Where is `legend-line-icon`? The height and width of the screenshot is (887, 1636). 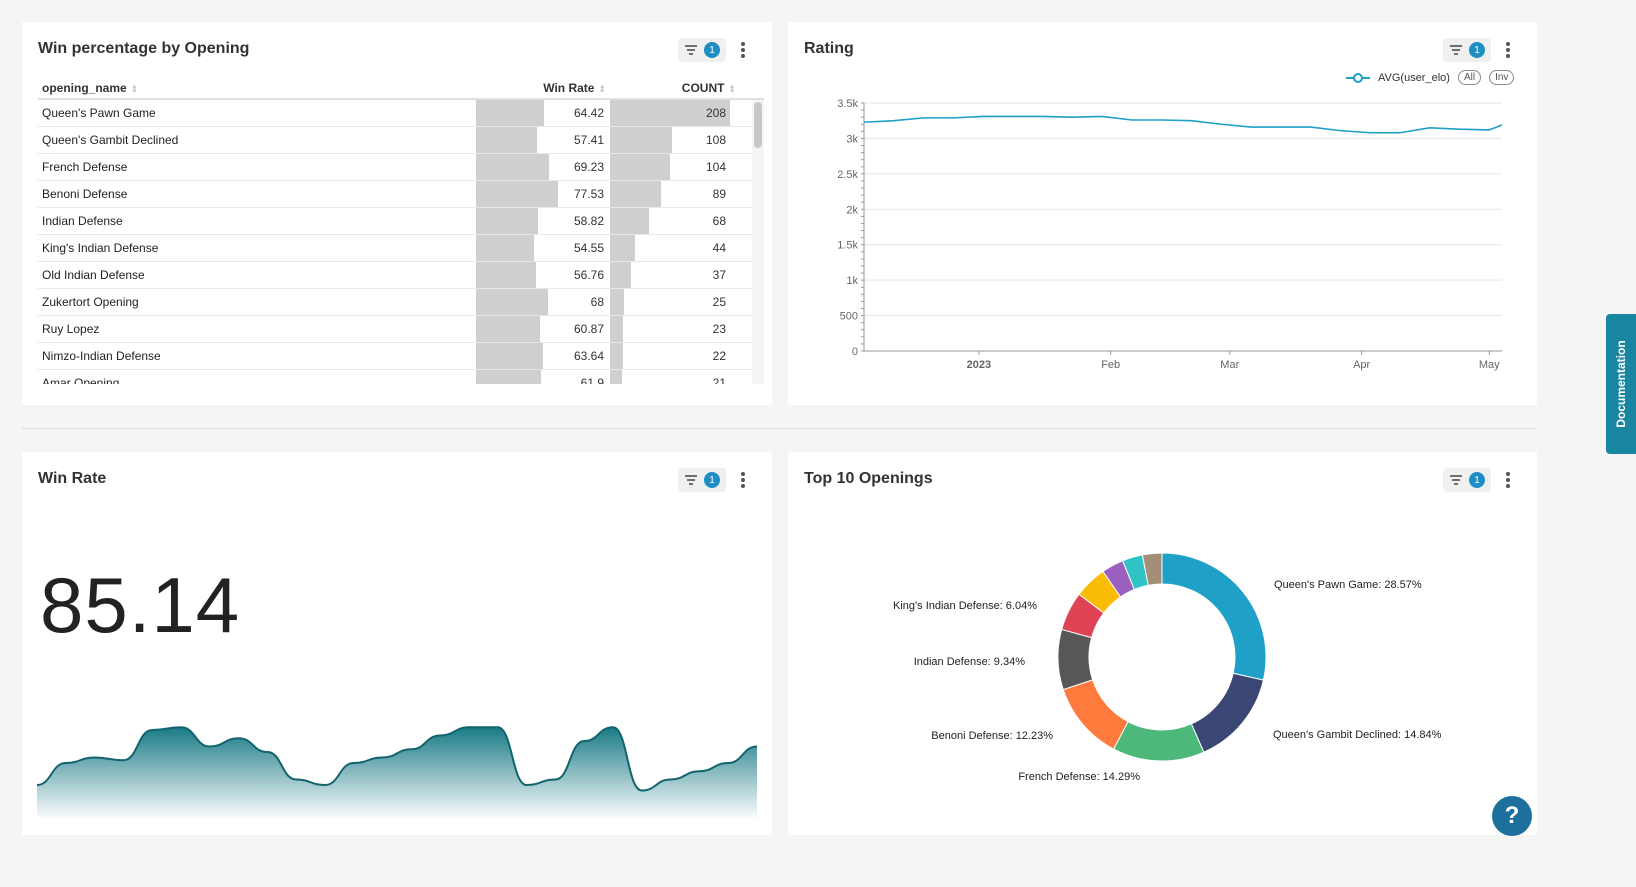
legend-line-icon is located at coordinates (1358, 77).